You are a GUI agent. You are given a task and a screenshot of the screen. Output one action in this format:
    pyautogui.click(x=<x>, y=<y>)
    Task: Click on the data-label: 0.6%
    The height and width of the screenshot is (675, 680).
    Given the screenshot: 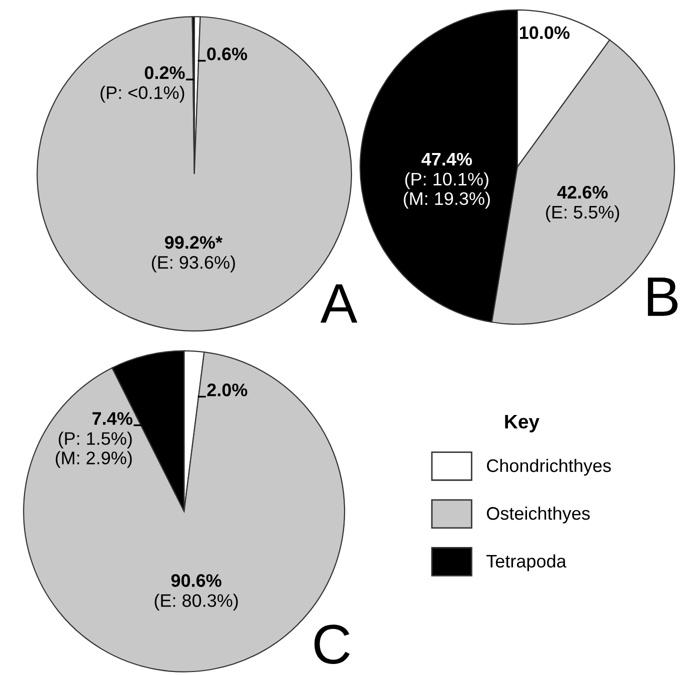 What is the action you would take?
    pyautogui.click(x=227, y=54)
    